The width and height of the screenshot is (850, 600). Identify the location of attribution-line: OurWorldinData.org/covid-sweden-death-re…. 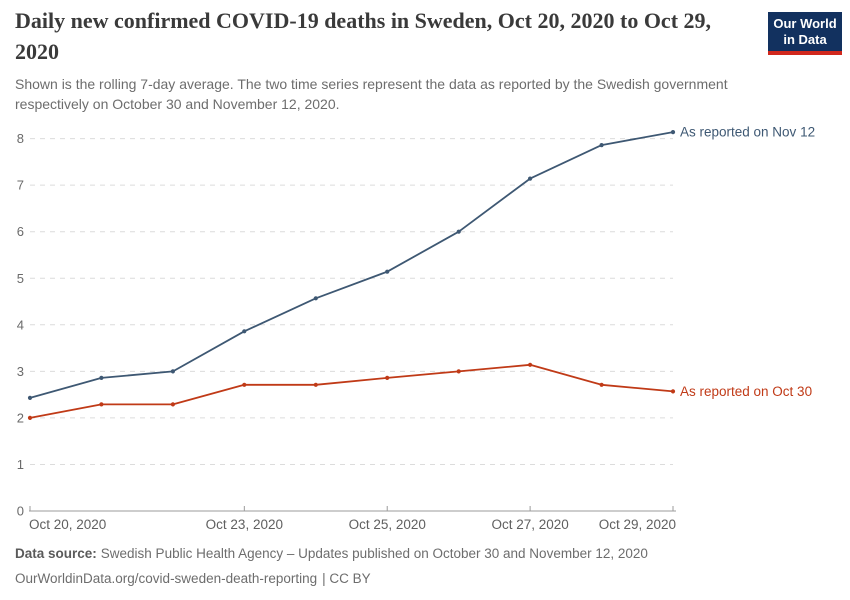
(415, 578).